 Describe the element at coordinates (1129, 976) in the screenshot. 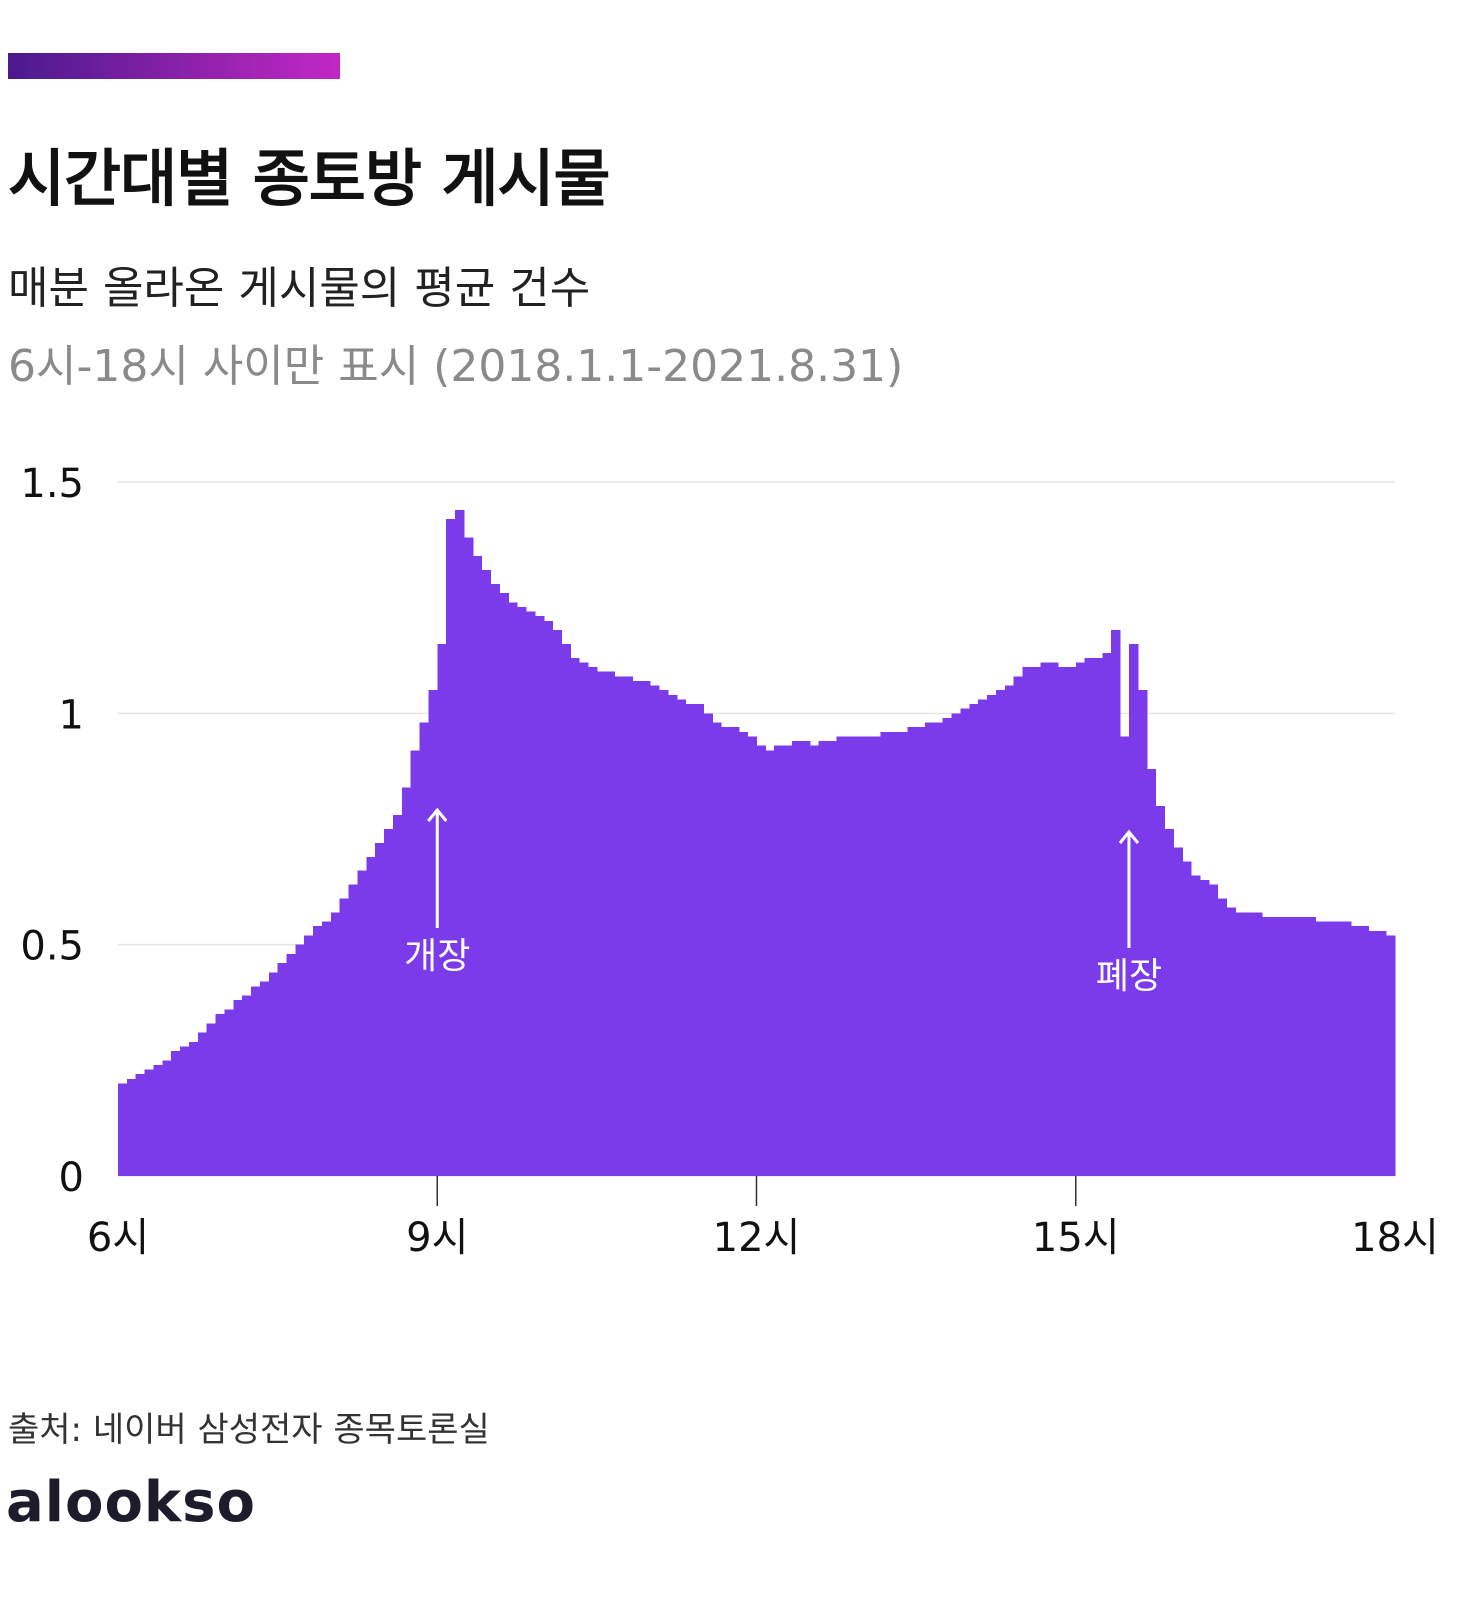

I see `annotation-label: 폐장` at that location.